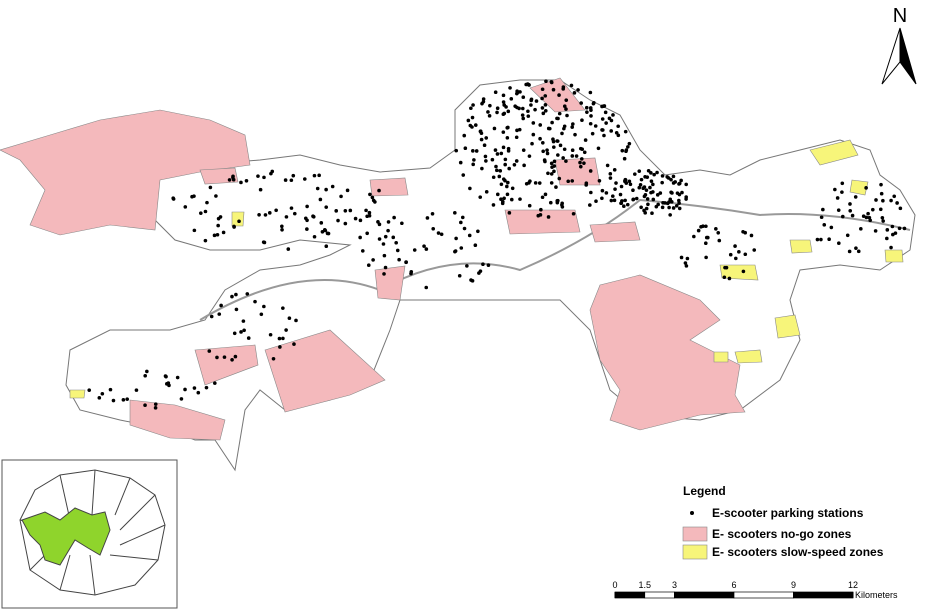 The height and width of the screenshot is (610, 931). I want to click on scale-unit: Kilometers, so click(876, 595).